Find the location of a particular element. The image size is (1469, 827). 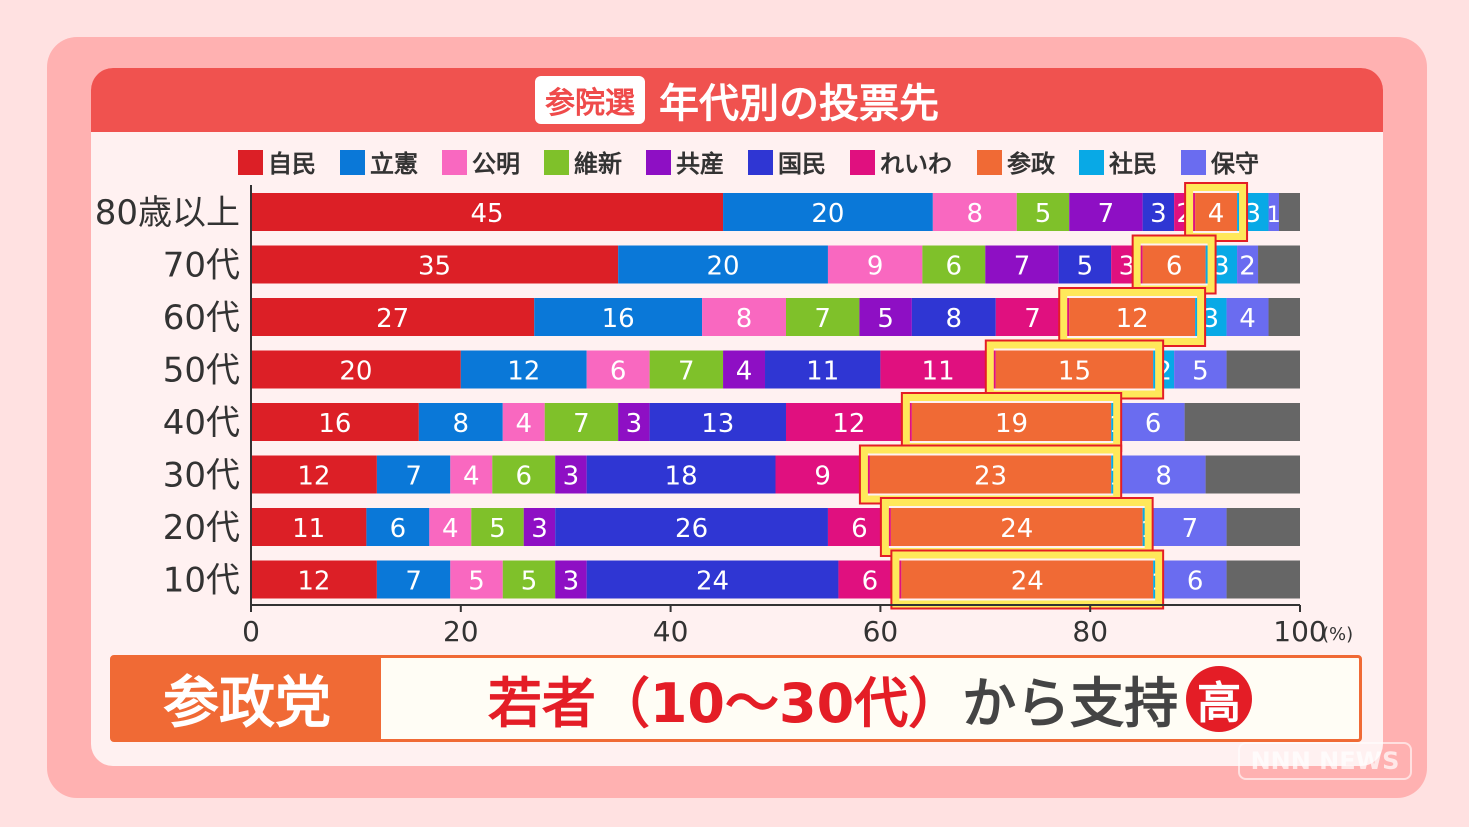

high-badge: 高 is located at coordinates (1219, 698).